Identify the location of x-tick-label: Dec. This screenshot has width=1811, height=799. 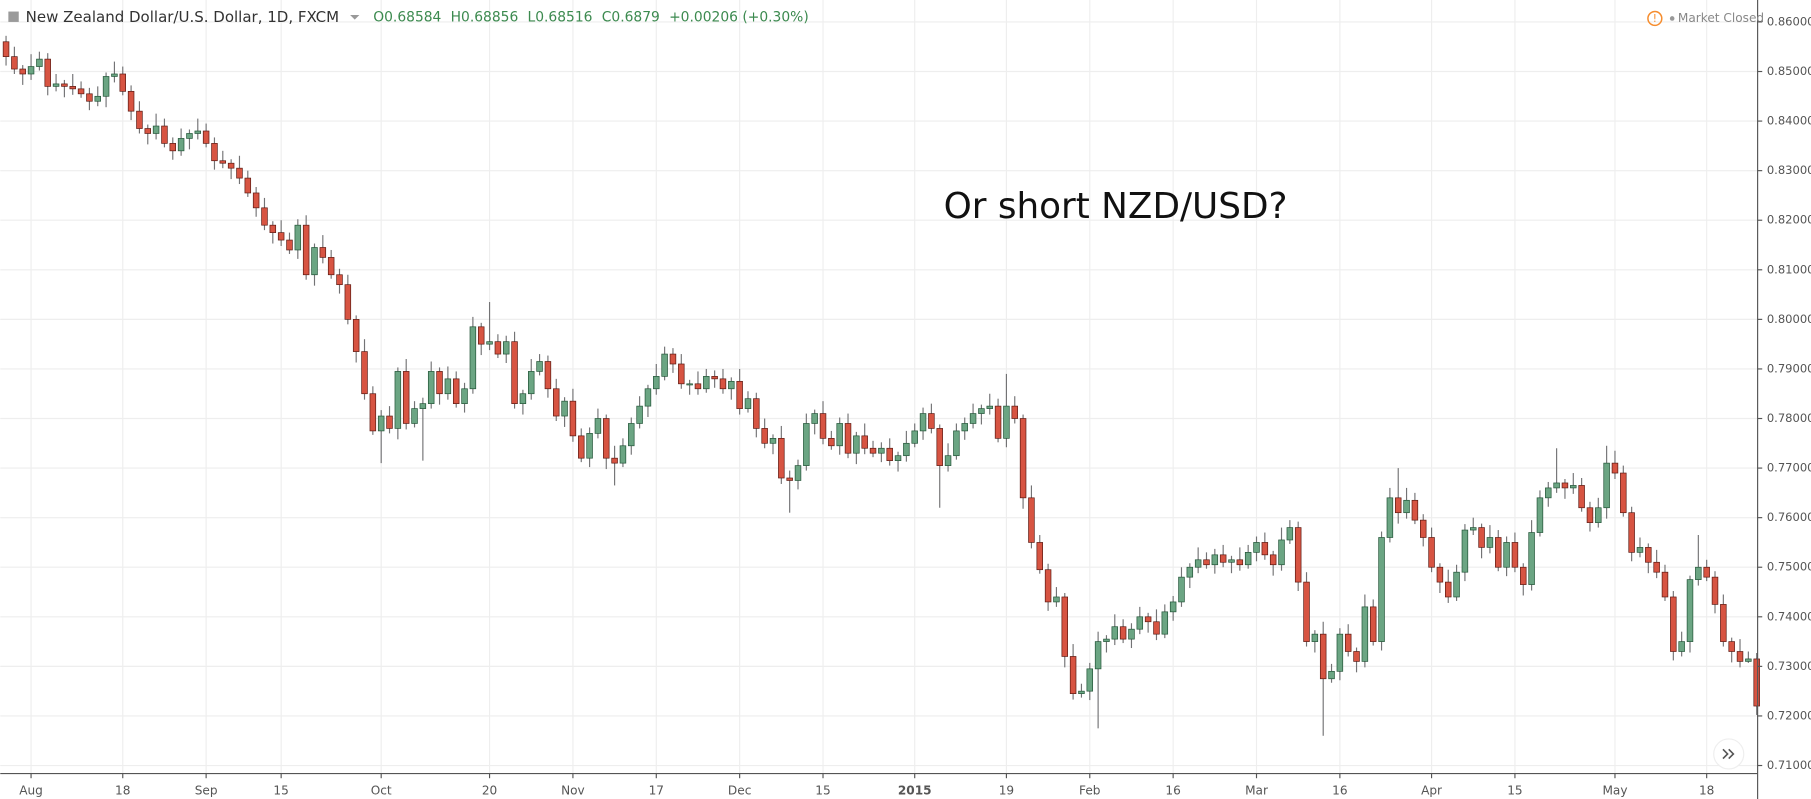
(739, 790).